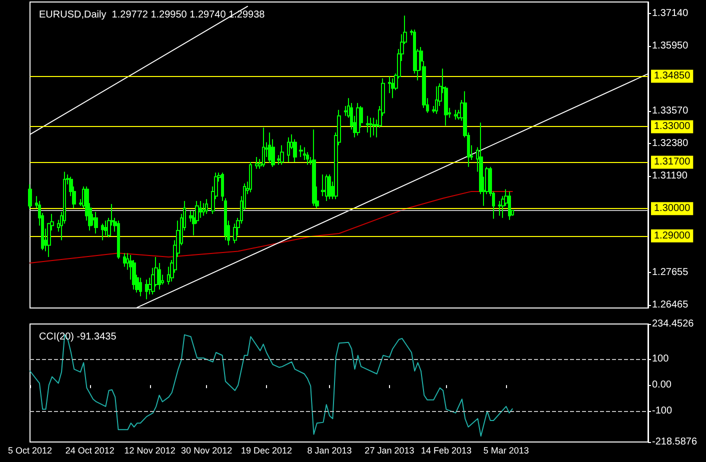  Describe the element at coordinates (506, 451) in the screenshot. I see `x-tick-label: 5 Mar 2013` at that location.